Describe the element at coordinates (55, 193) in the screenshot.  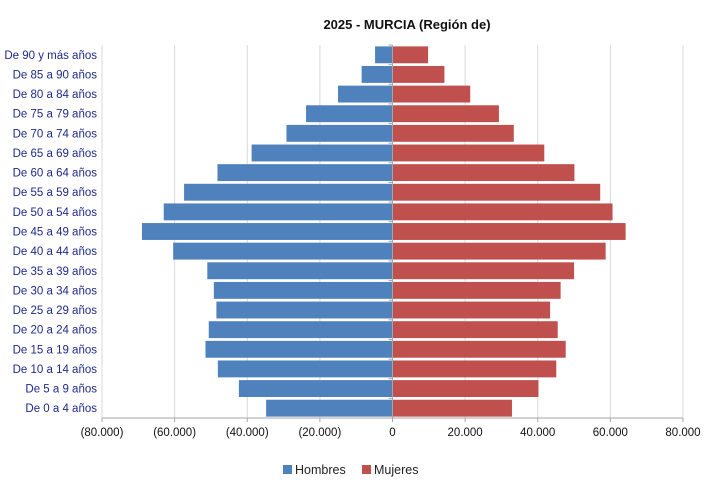
I see `category-label: De 55 a 59 años` at that location.